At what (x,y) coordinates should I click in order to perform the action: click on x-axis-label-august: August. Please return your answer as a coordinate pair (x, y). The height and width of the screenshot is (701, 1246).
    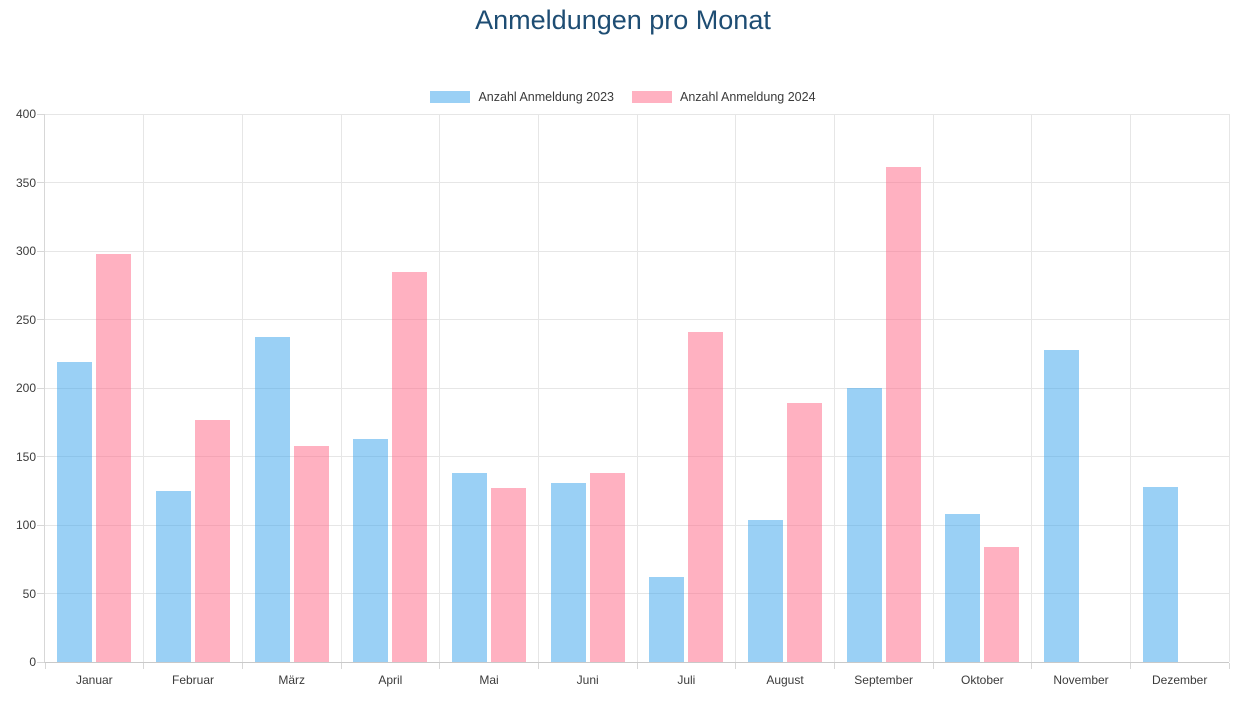
    Looking at the image, I should click on (785, 680).